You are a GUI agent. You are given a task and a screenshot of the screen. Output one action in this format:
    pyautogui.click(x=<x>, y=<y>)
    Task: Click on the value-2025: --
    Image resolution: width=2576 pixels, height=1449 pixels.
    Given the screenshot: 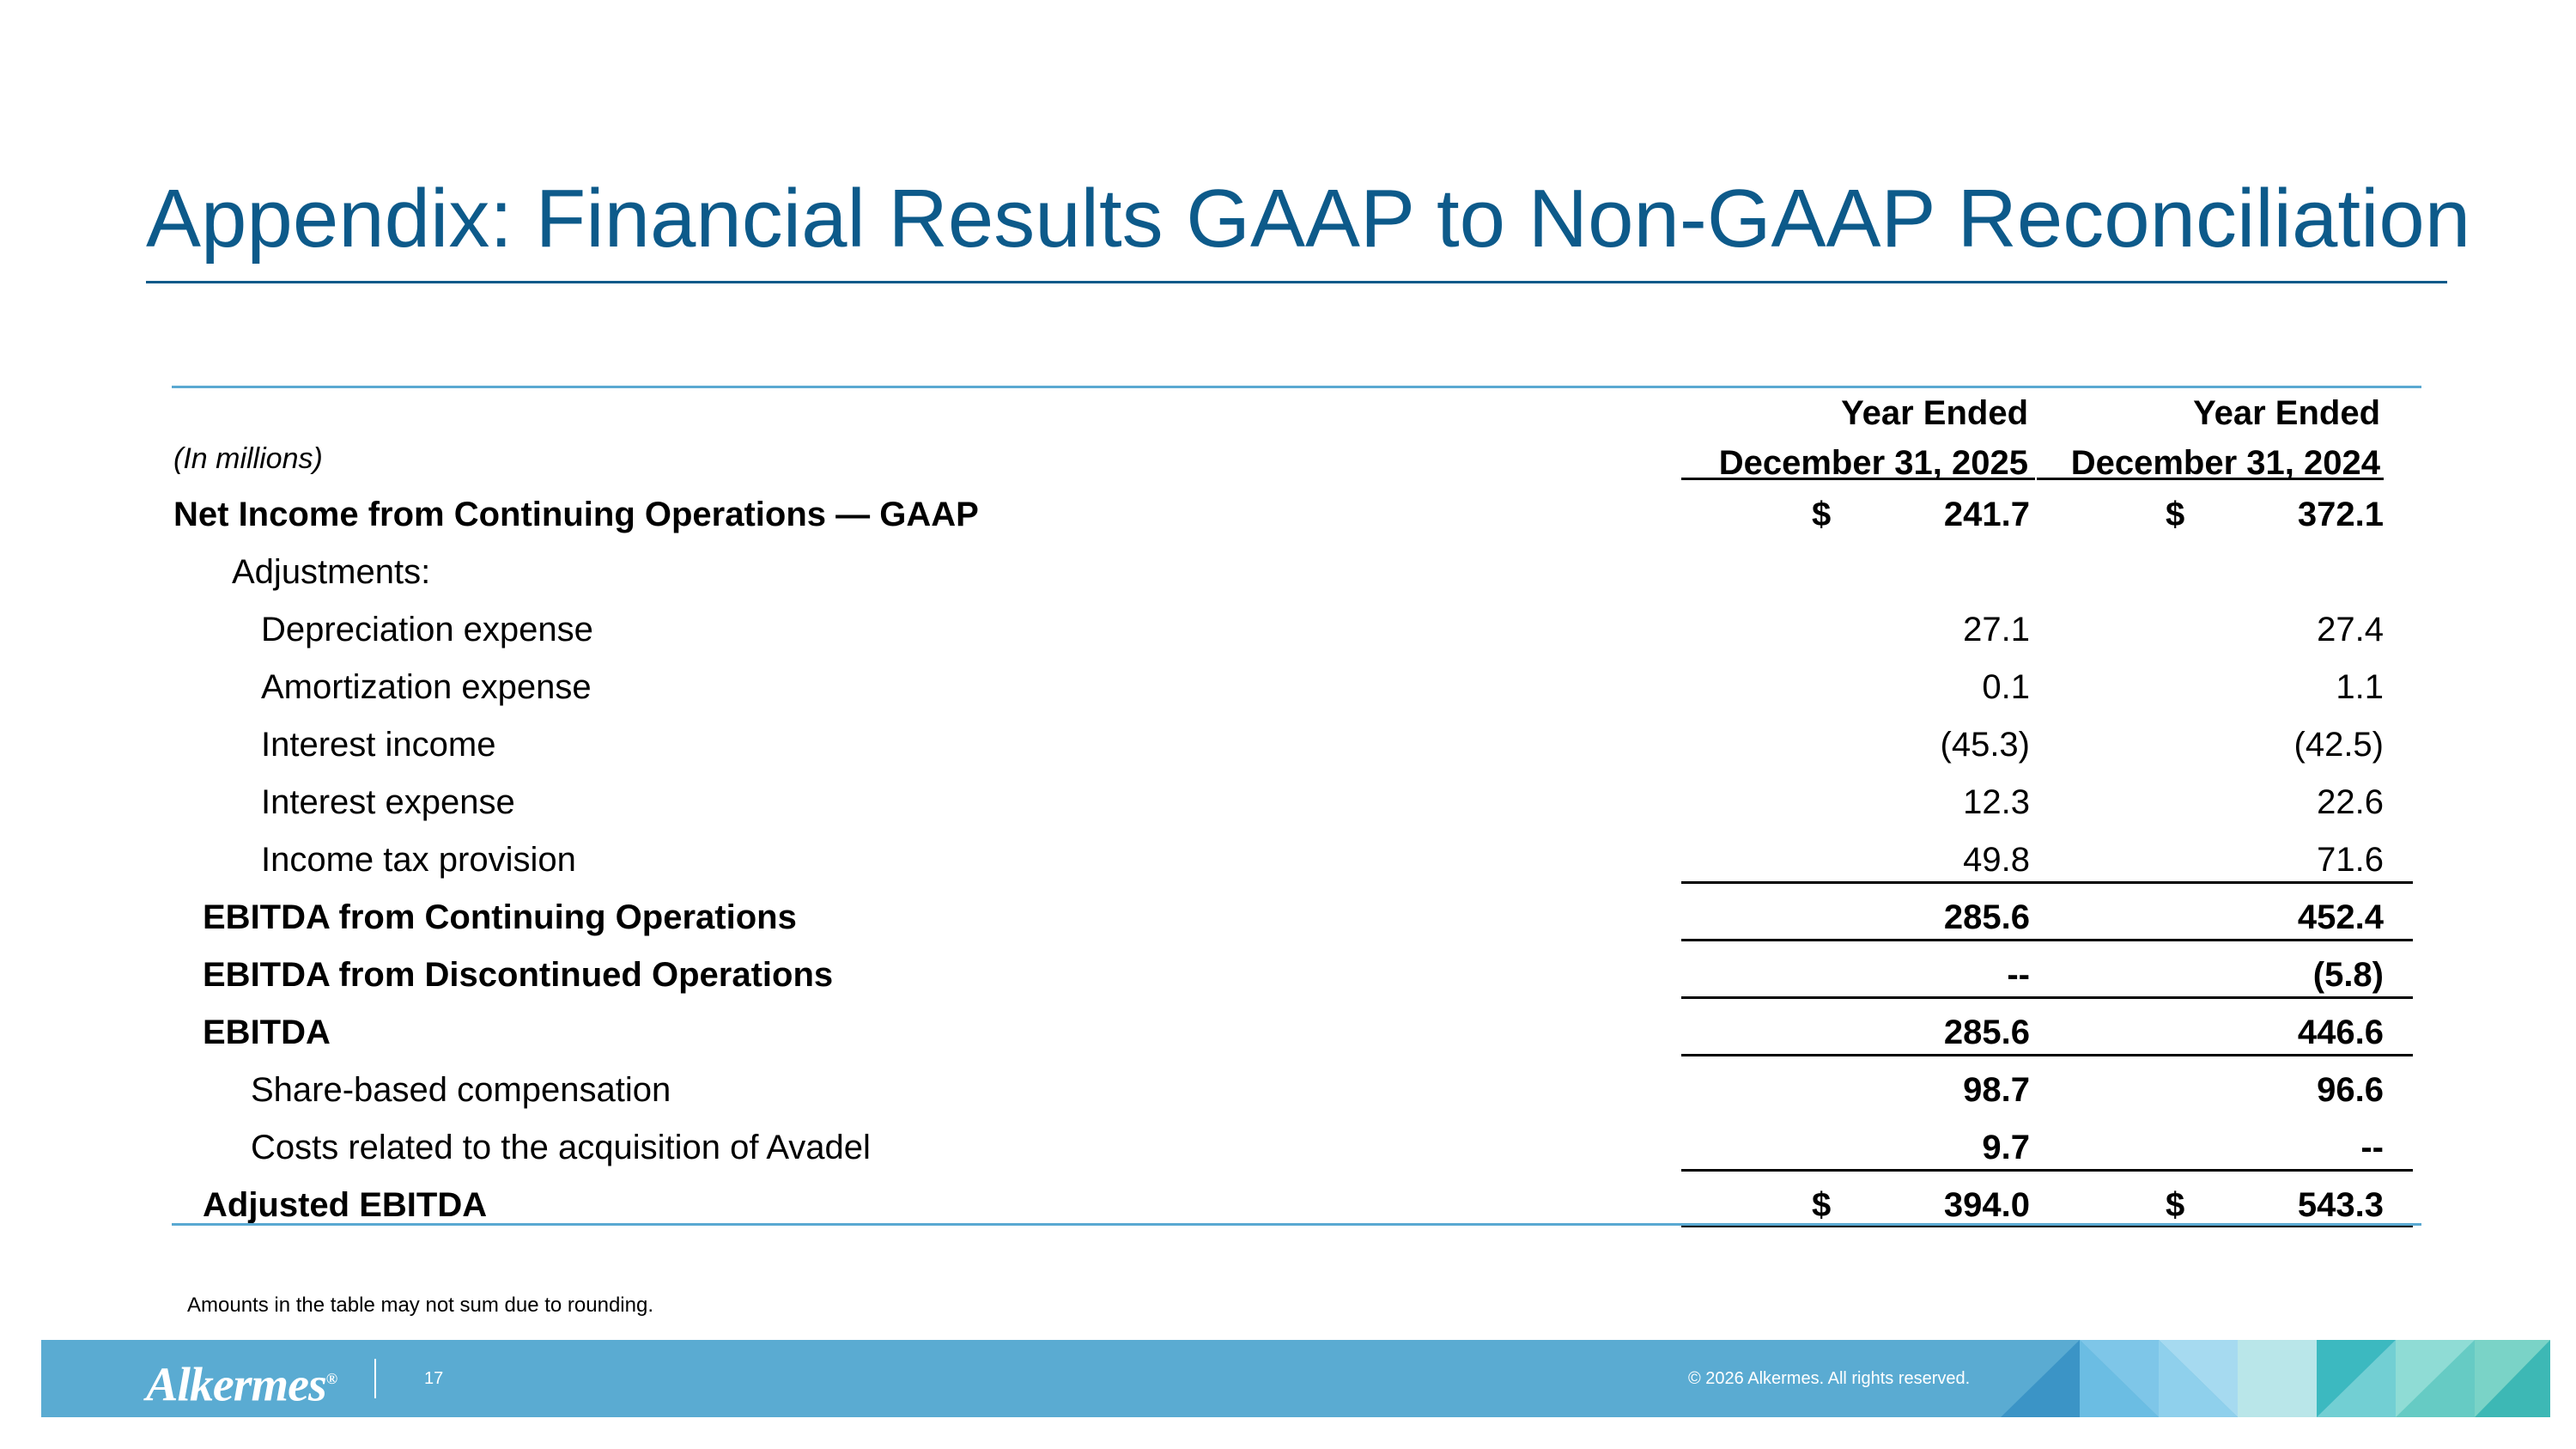 What is the action you would take?
    pyautogui.click(x=2019, y=975)
    